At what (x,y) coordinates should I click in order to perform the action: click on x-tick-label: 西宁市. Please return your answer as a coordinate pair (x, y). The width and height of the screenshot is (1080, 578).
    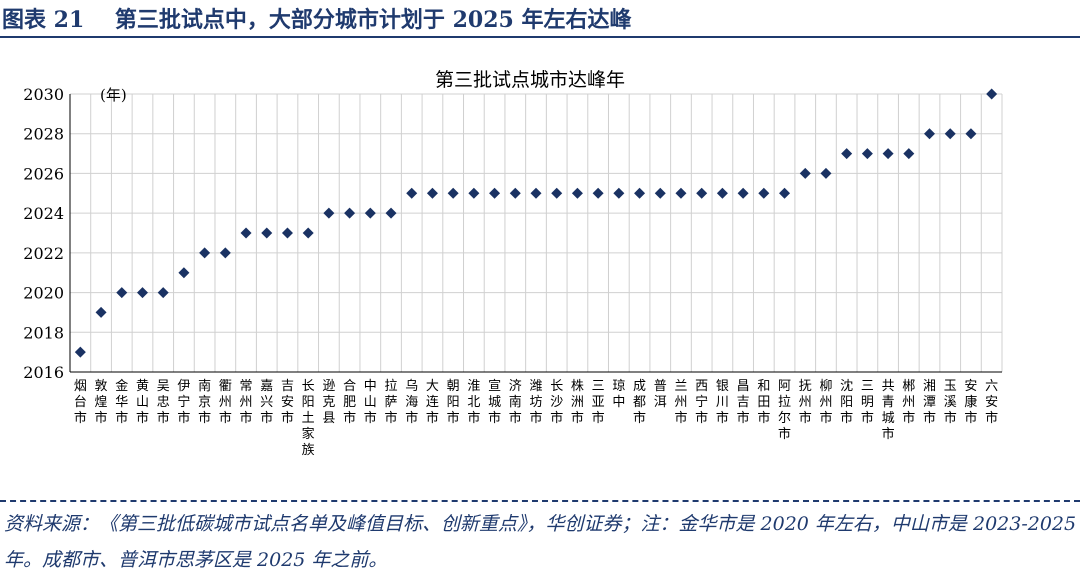
    Looking at the image, I should click on (701, 402).